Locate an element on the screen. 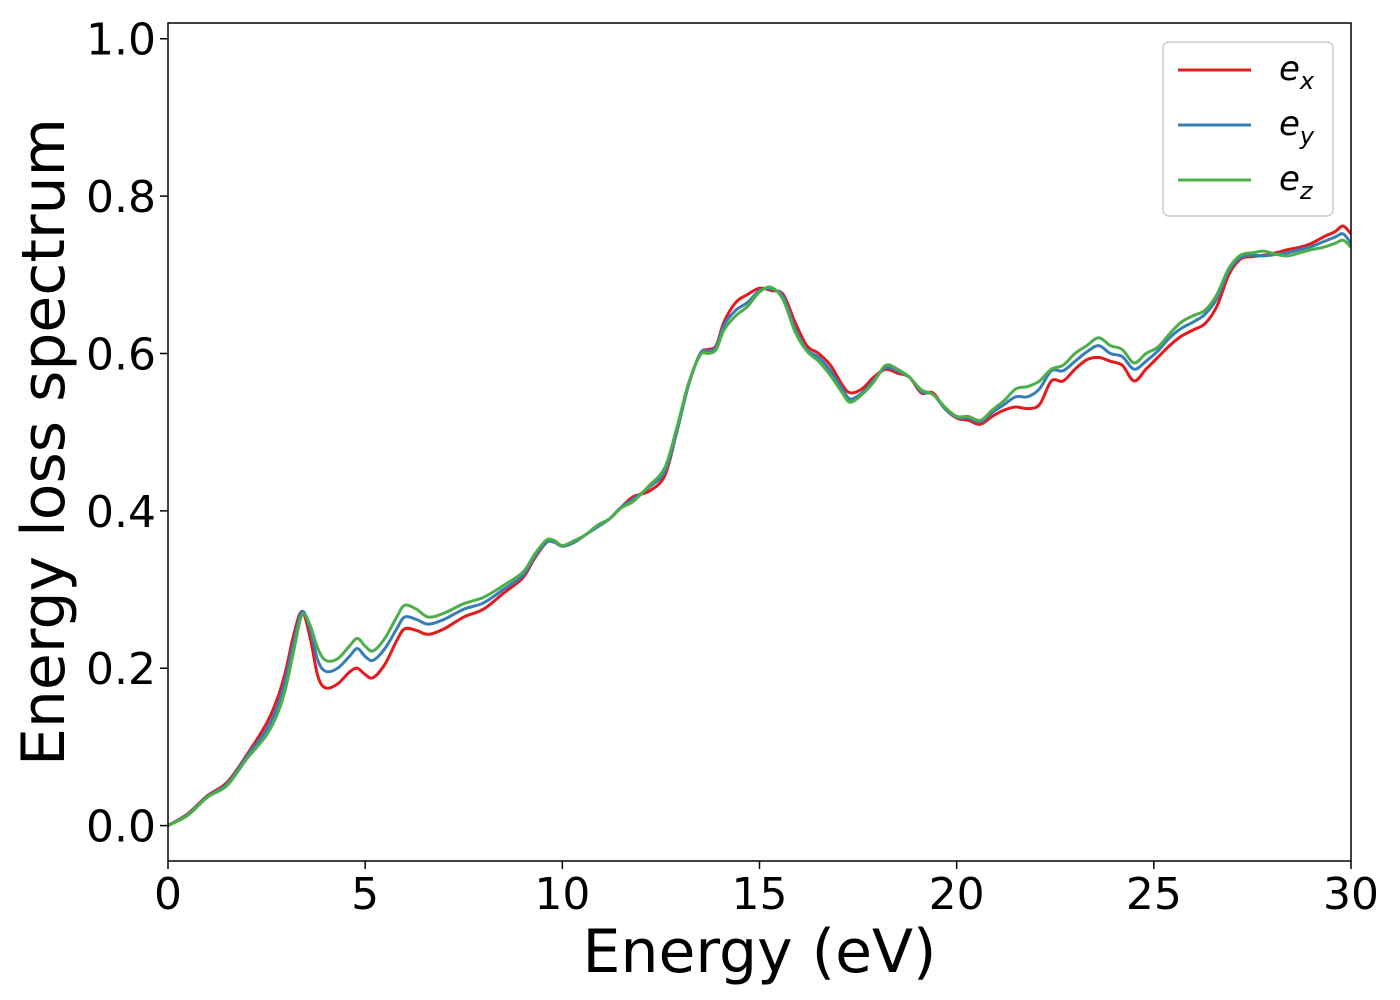  legend-label-x: ex is located at coordinates (1297, 72).